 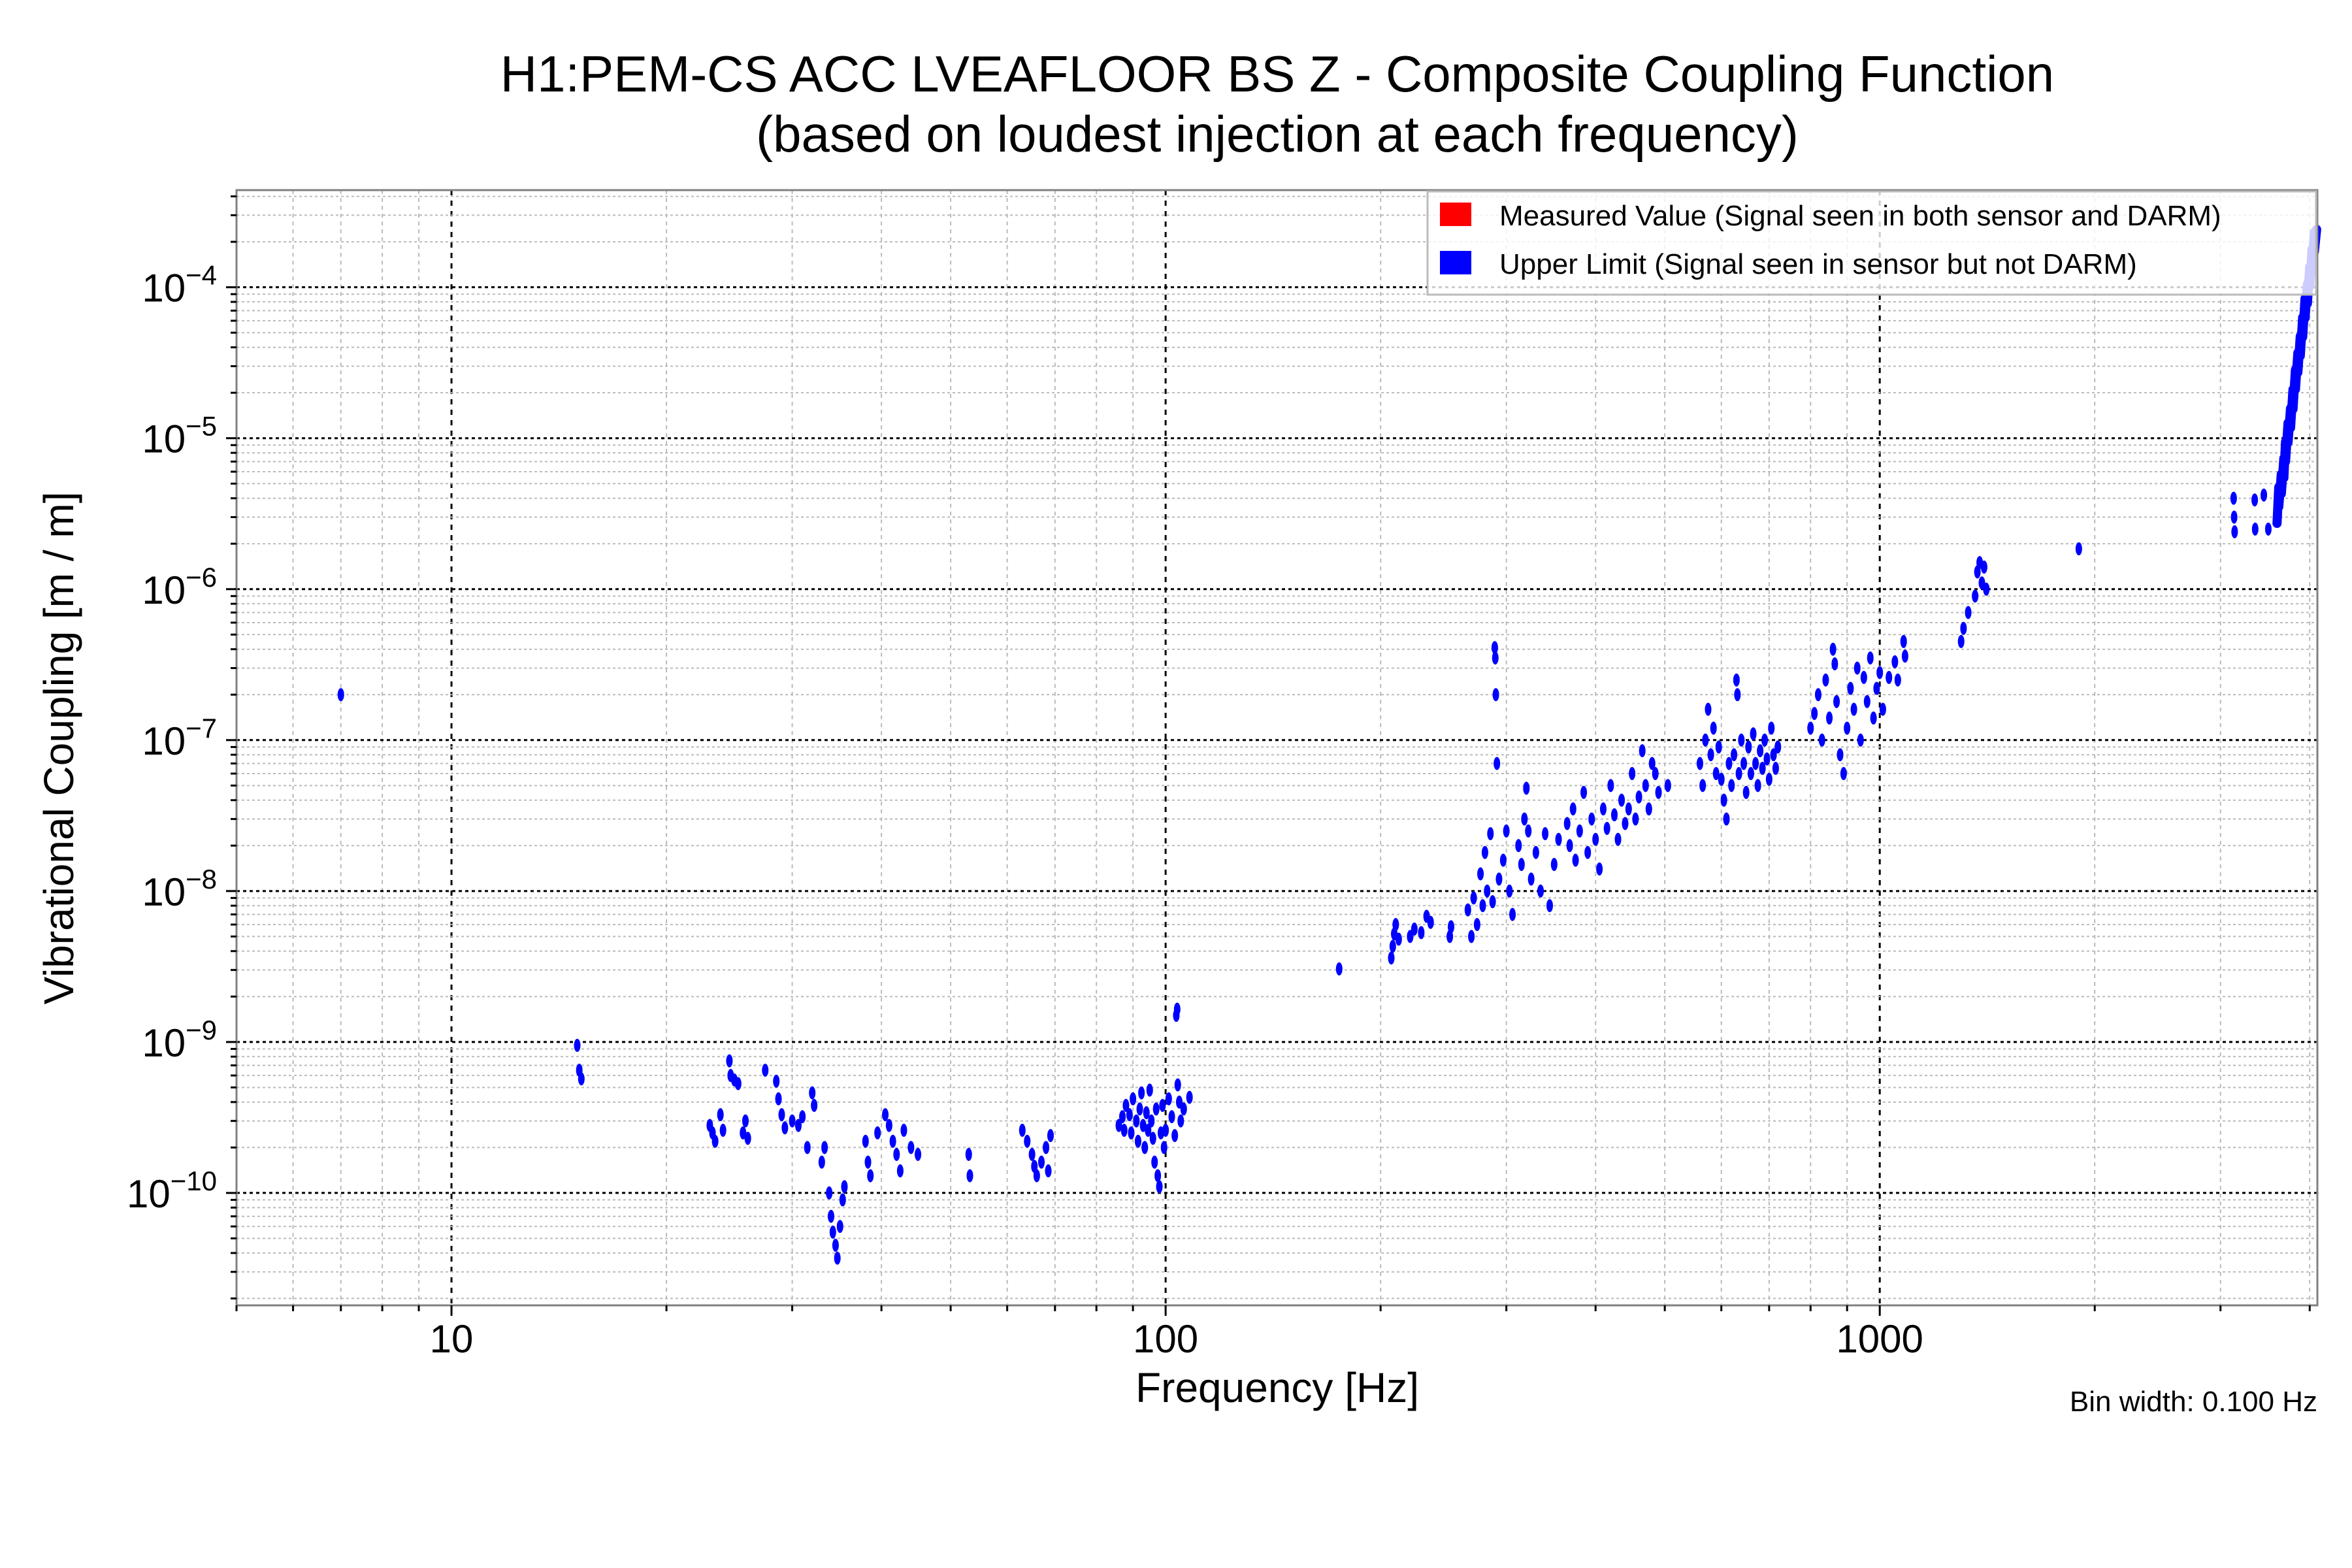 I want to click on y-tick-label: 10⁻⁴, so click(x=179, y=285).